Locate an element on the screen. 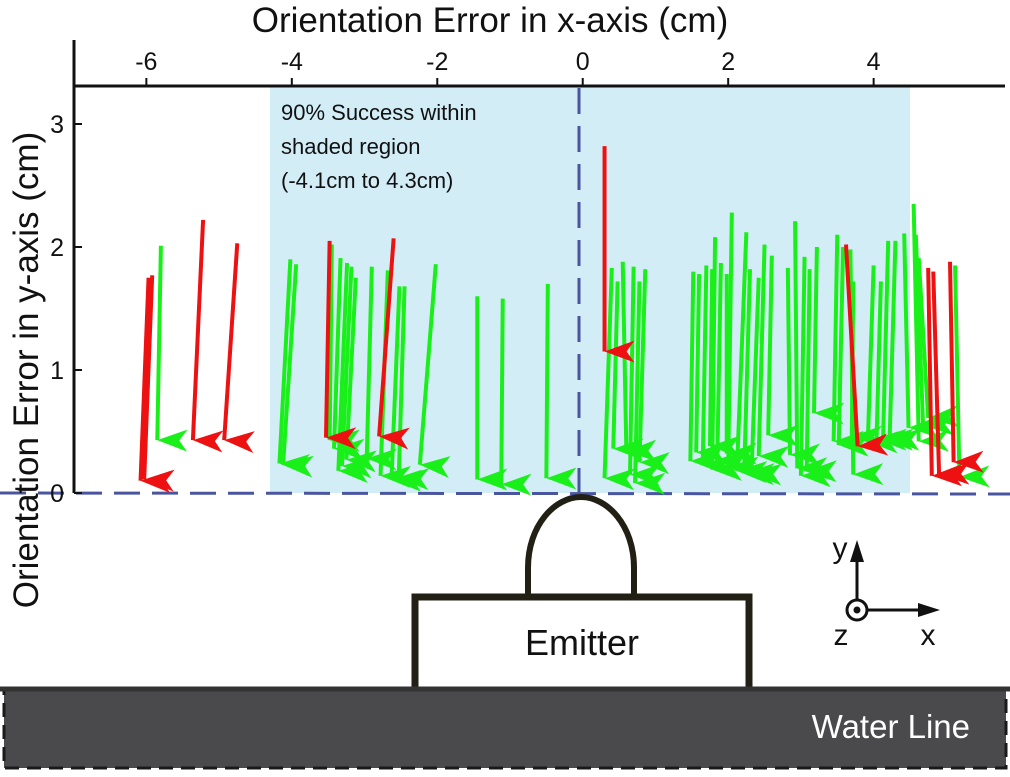  frame-z-dot is located at coordinates (857, 610).